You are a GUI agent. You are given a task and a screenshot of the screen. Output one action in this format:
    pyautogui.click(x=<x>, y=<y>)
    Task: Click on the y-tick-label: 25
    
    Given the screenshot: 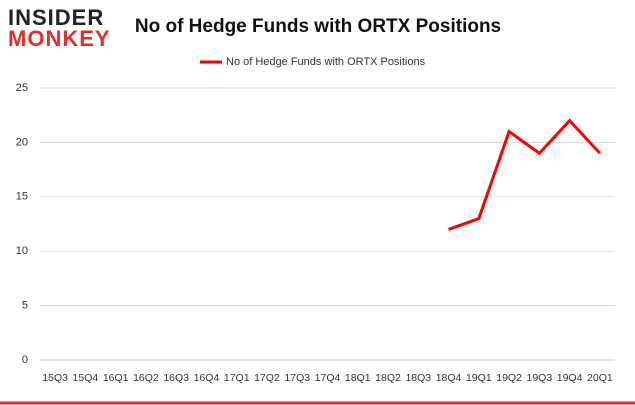 What is the action you would take?
    pyautogui.click(x=22, y=88)
    